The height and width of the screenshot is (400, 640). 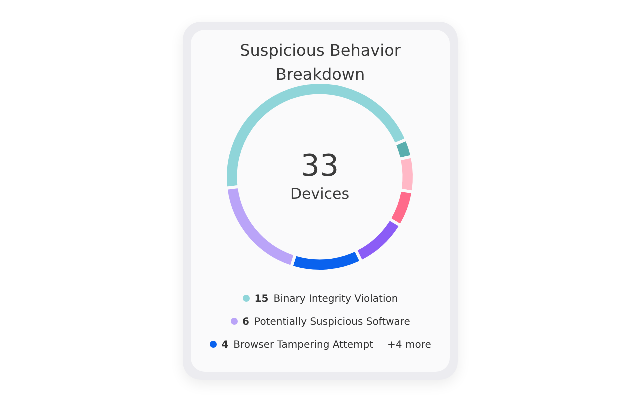 What do you see at coordinates (332, 322) in the screenshot?
I see `legend-label: Potentially Suspicious Software` at bounding box center [332, 322].